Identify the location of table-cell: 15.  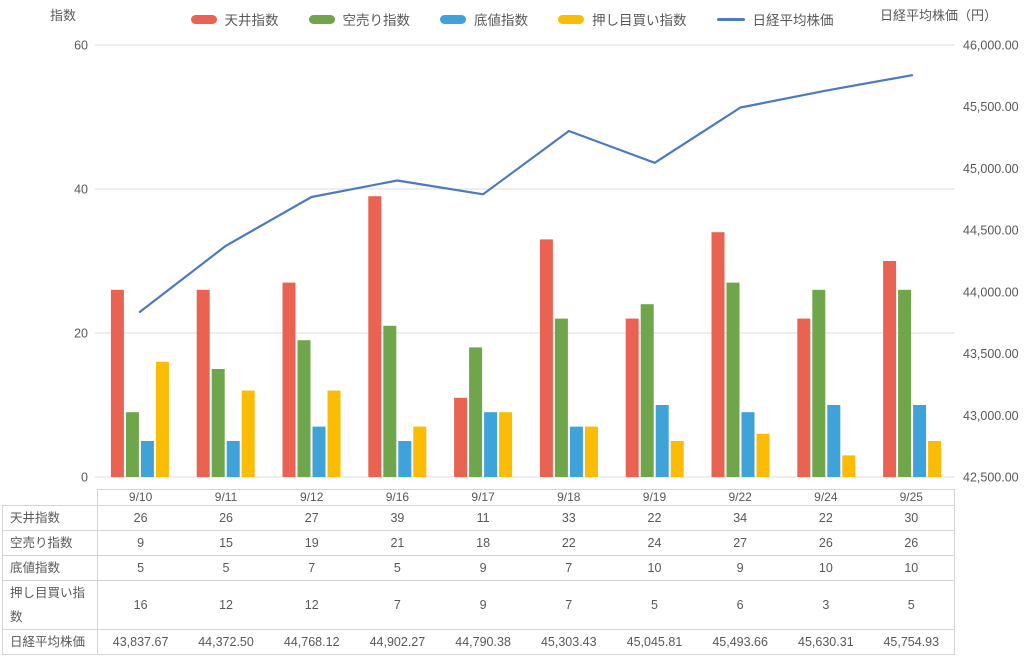
(226, 543).